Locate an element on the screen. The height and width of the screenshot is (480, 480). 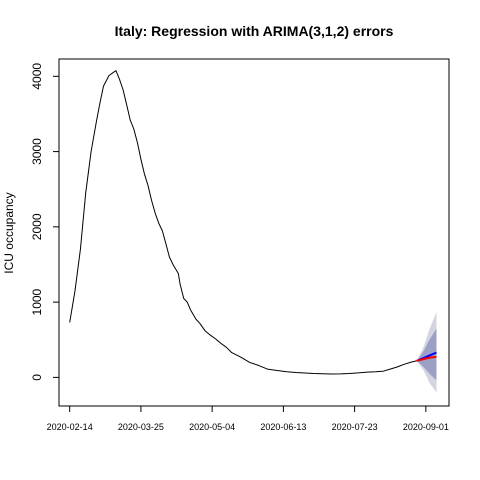
x-tick-label: 2020-09-01 is located at coordinates (426, 427).